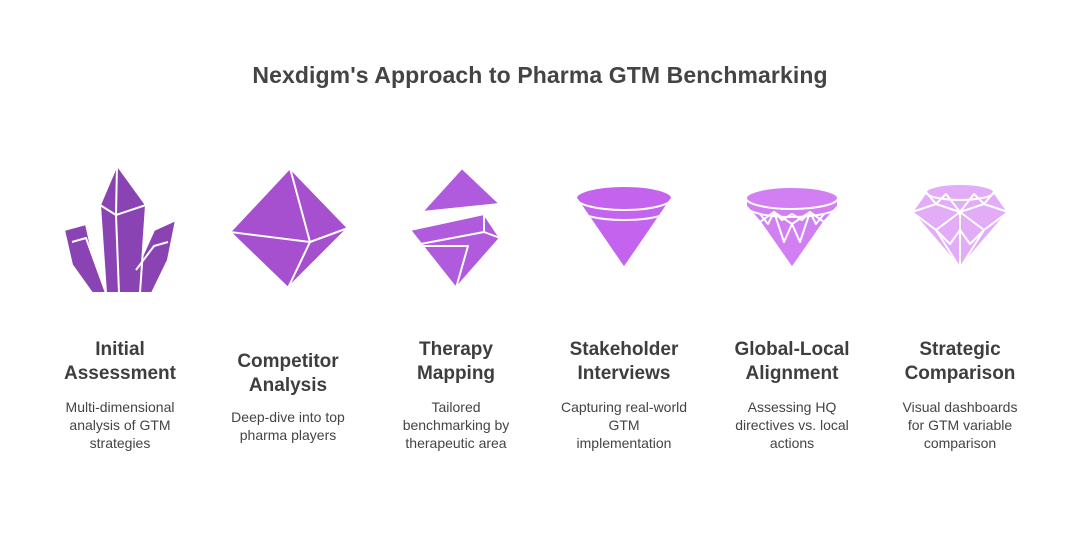 Image resolution: width=1080 pixels, height=552 pixels. Describe the element at coordinates (288, 230) in the screenshot. I see `octahedron-icon` at that location.